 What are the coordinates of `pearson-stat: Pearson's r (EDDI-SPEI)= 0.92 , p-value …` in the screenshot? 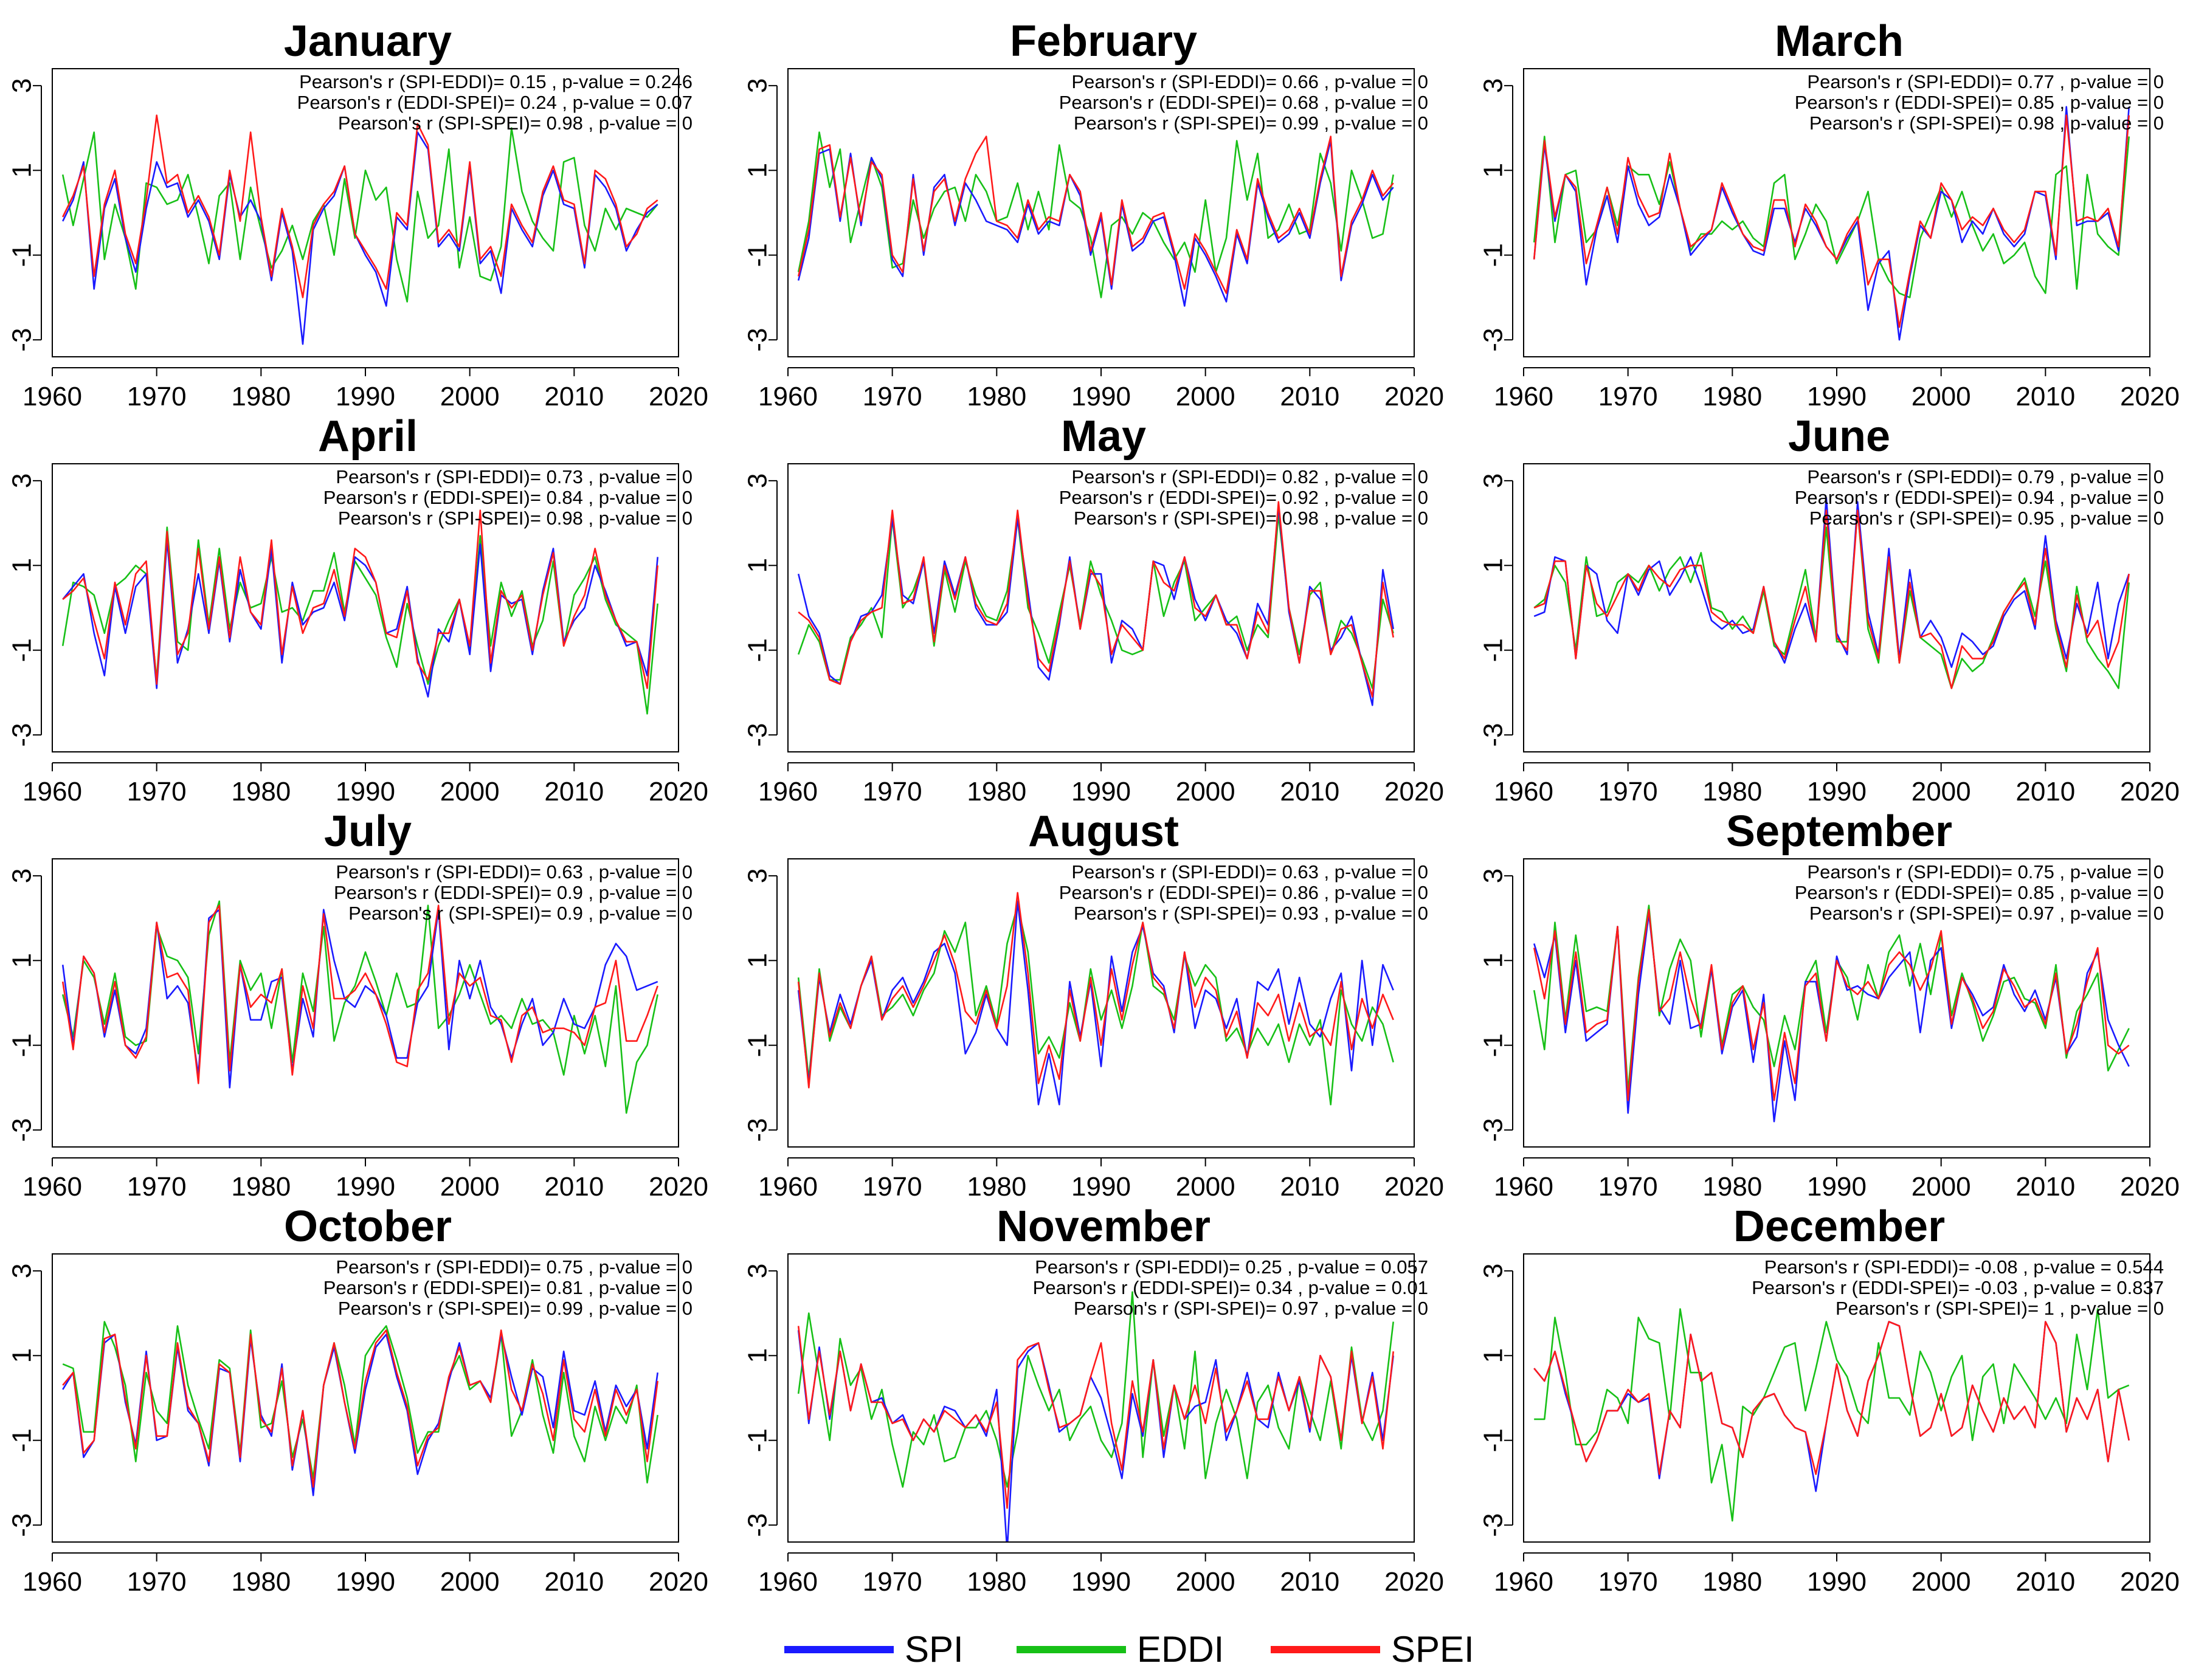 It's located at (1243, 497).